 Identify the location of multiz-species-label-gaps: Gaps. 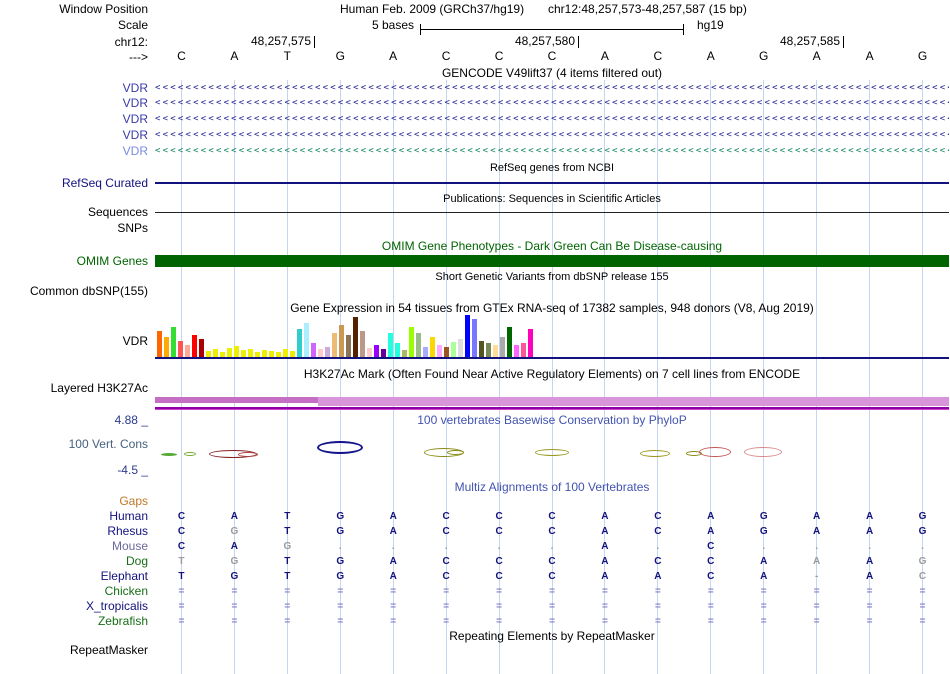
(133, 501).